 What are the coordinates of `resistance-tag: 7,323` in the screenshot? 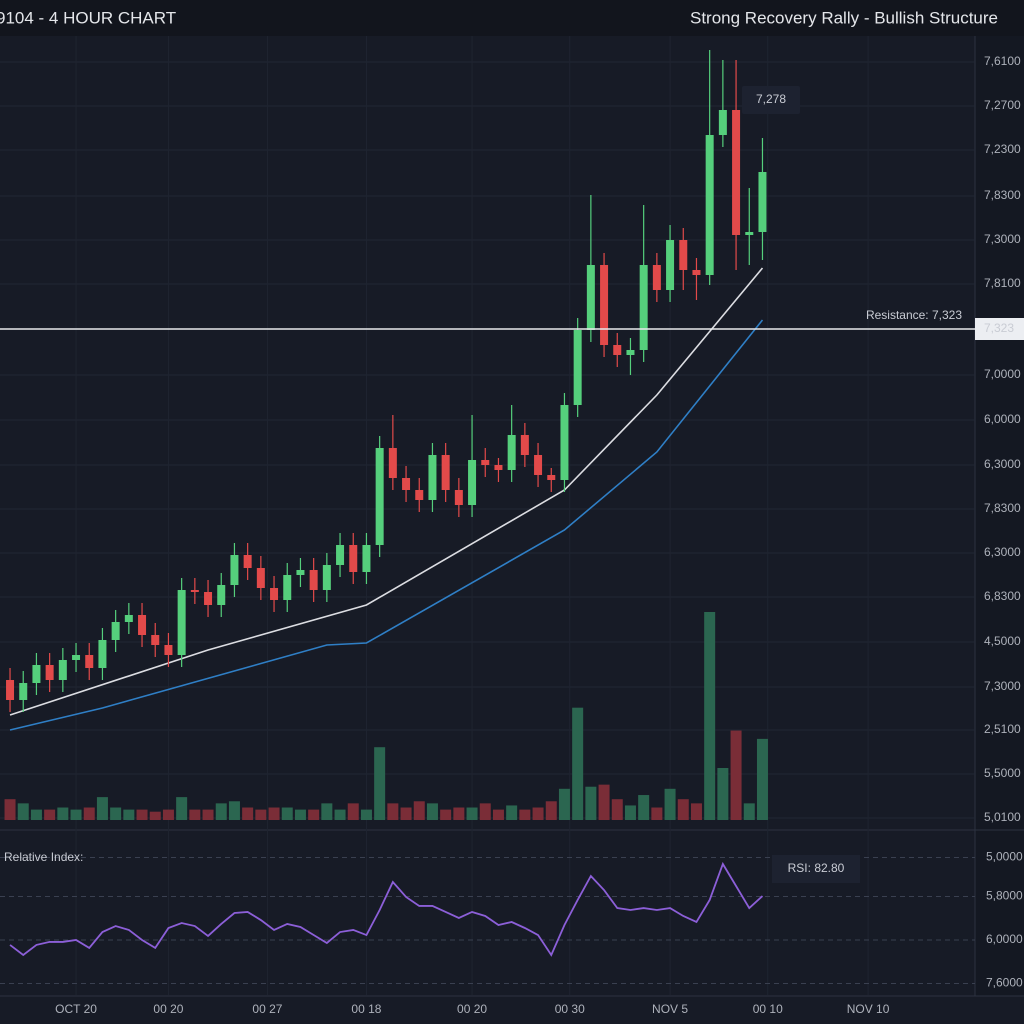 It's located at (999, 328).